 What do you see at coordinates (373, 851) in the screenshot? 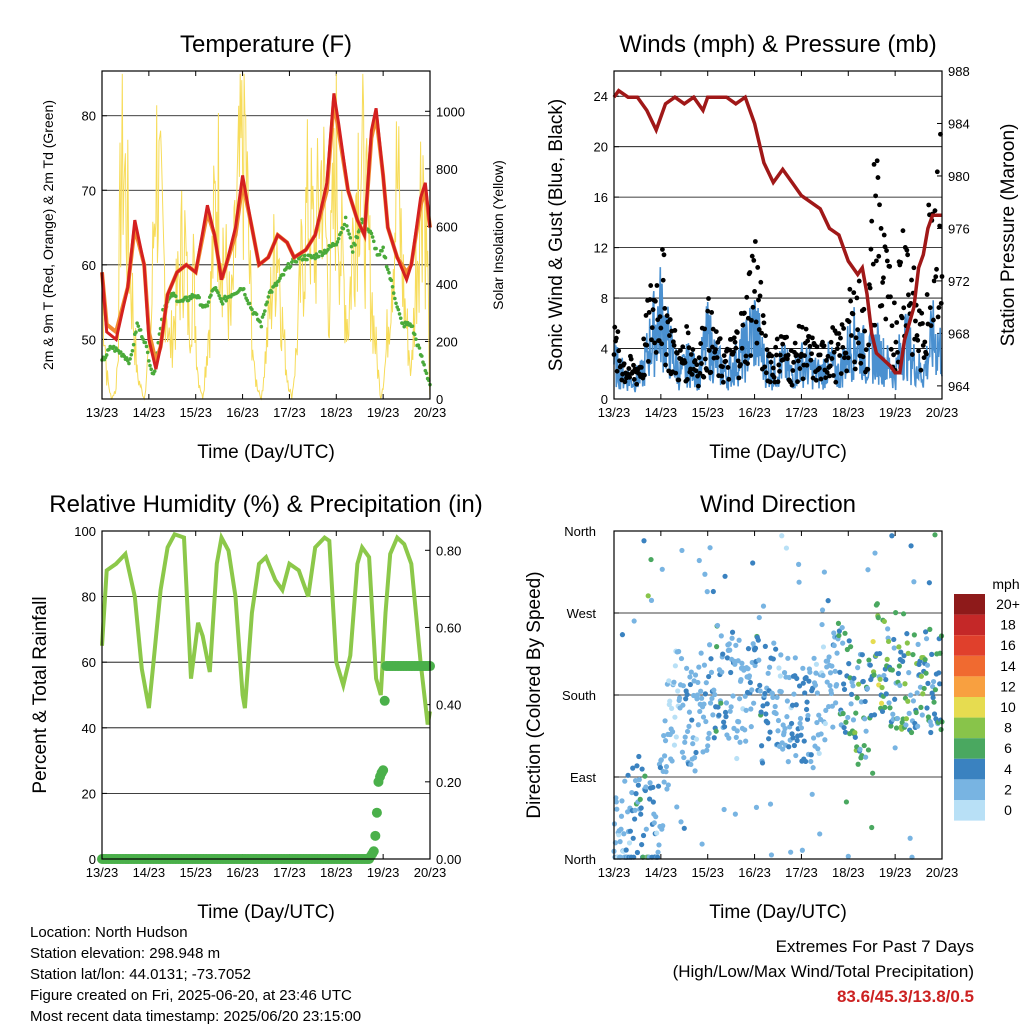
I see `precip-point` at bounding box center [373, 851].